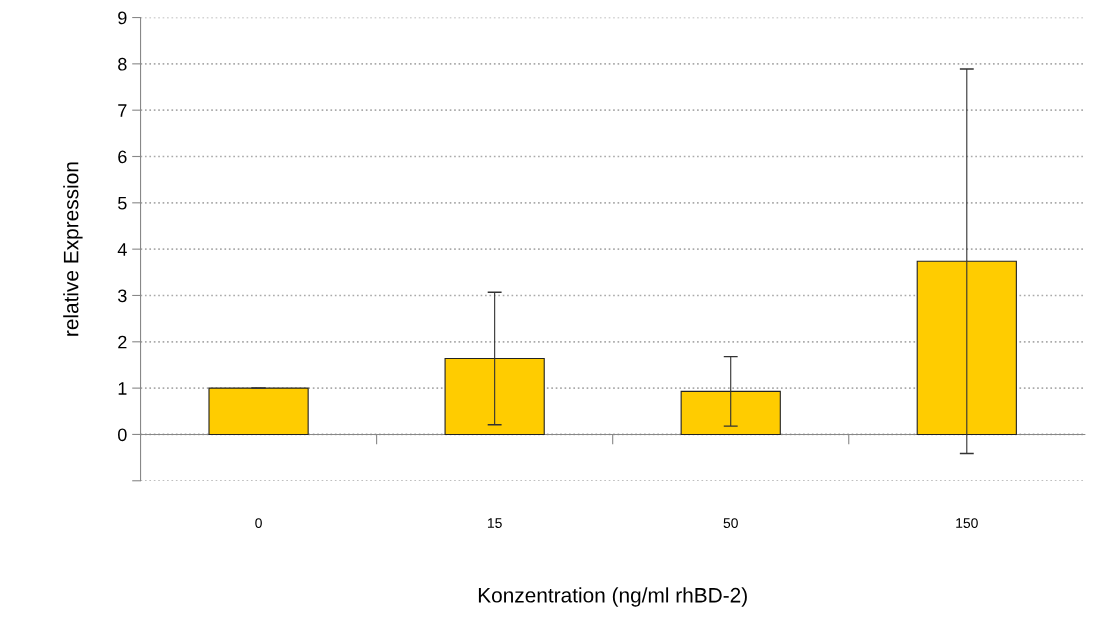 This screenshot has height=626, width=1098. I want to click on y-tick-label: 3, so click(122, 296).